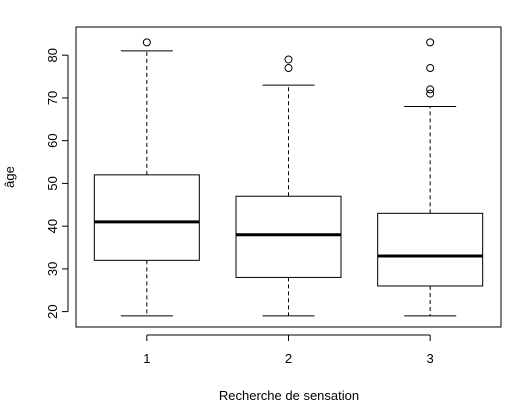 Image resolution: width=518 pixels, height=414 pixels. I want to click on x-tick-label: 3, so click(430, 358).